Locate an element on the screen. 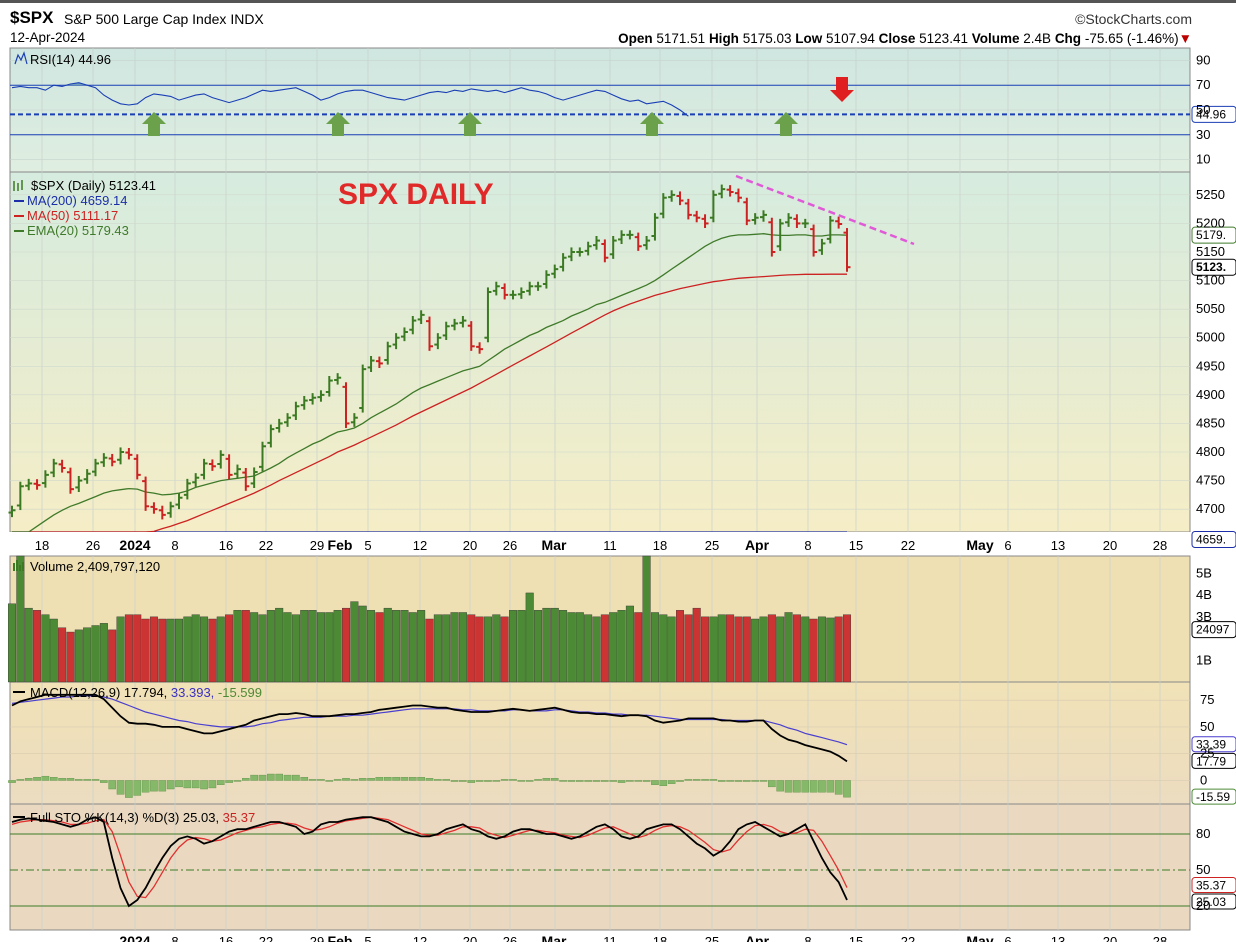 The image size is (1236, 942). price-x-tick: 20 is located at coordinates (470, 545).